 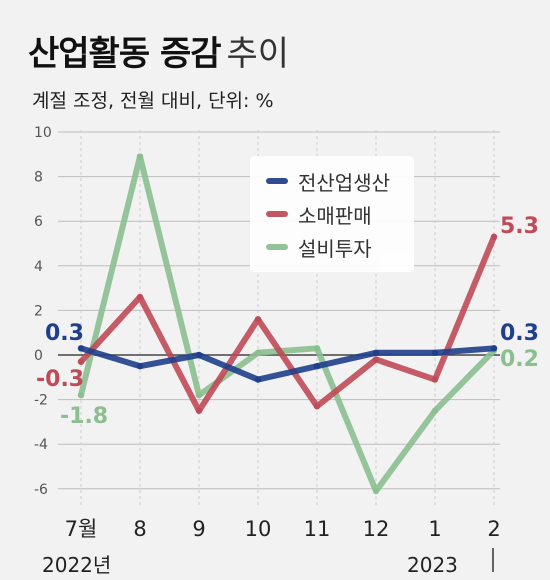 What do you see at coordinates (81, 529) in the screenshot?
I see `x-tick-label: 7월` at bounding box center [81, 529].